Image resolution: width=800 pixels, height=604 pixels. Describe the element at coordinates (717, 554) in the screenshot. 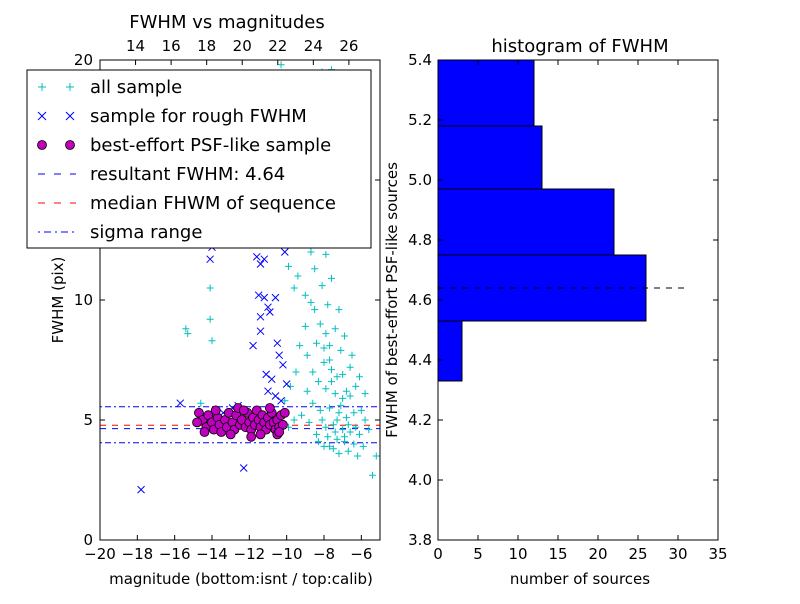

I see `hist-x-tick-label: 35` at that location.